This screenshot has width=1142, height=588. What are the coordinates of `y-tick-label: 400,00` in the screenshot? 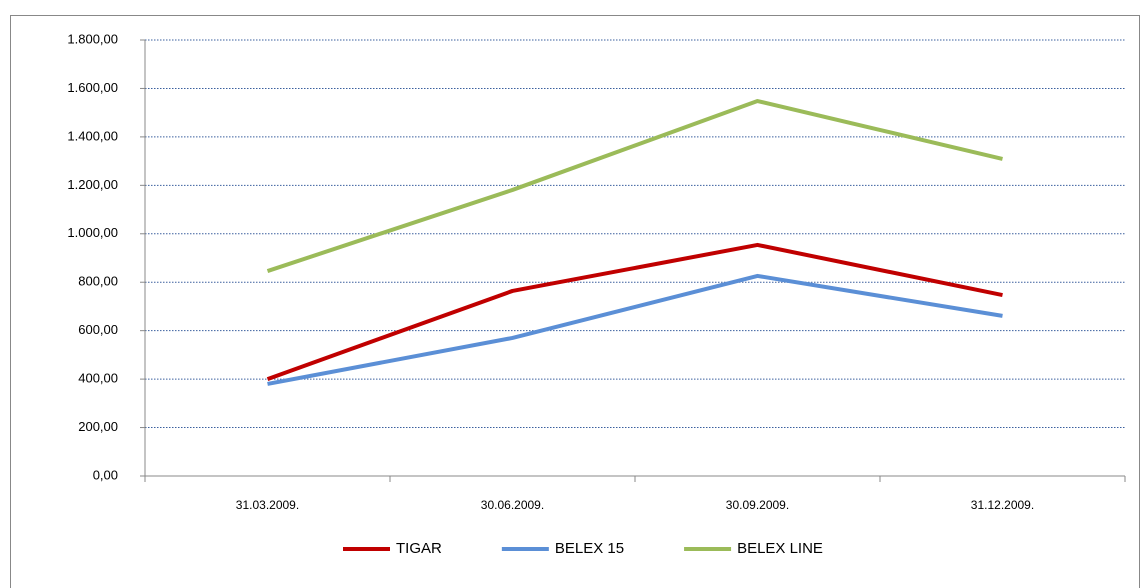 It's located at (98, 378).